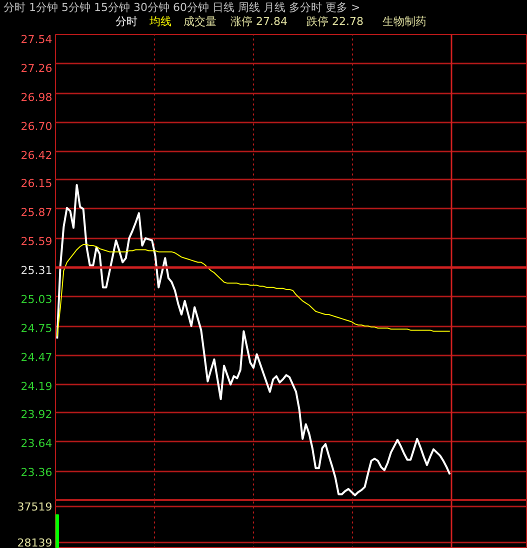 Image resolution: width=527 pixels, height=548 pixels. Describe the element at coordinates (34, 542) in the screenshot. I see `y-tick-label: 28139` at that location.